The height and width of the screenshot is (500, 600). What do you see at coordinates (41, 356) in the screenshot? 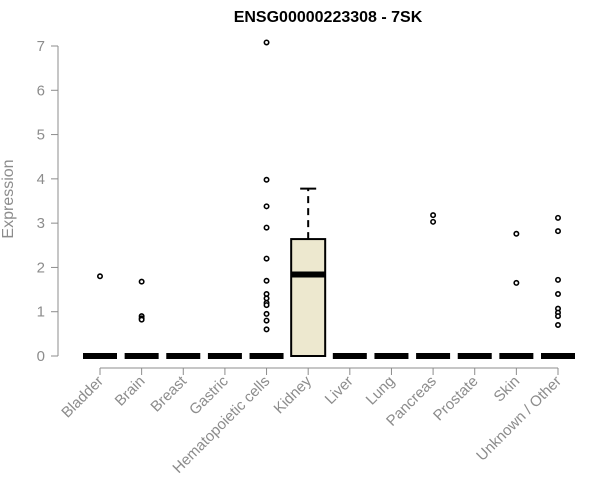
I see `y-tick-label: 0` at bounding box center [41, 356].